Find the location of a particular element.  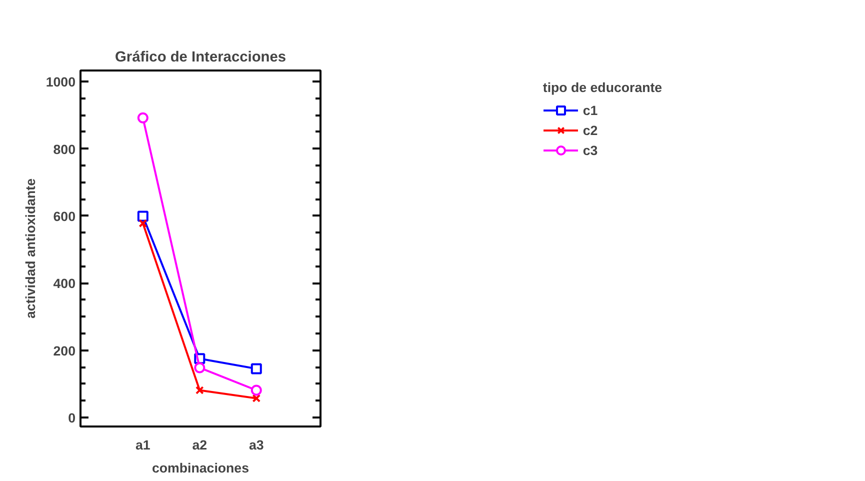

x-tick-label: a1 is located at coordinates (143, 445).